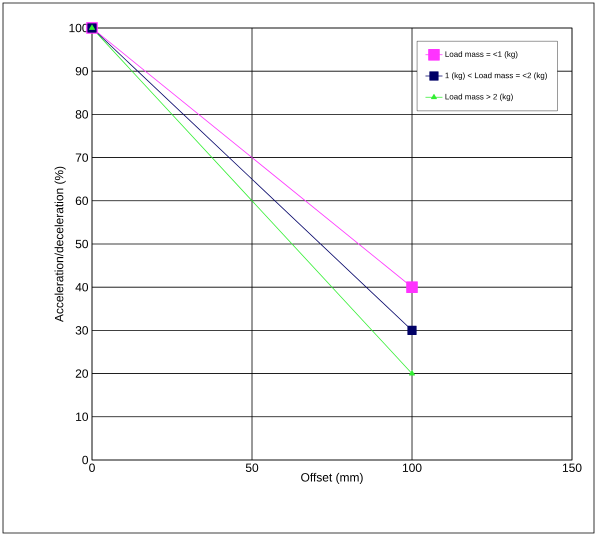 Image resolution: width=597 pixels, height=536 pixels. I want to click on y-tick-label: 20, so click(82, 373).